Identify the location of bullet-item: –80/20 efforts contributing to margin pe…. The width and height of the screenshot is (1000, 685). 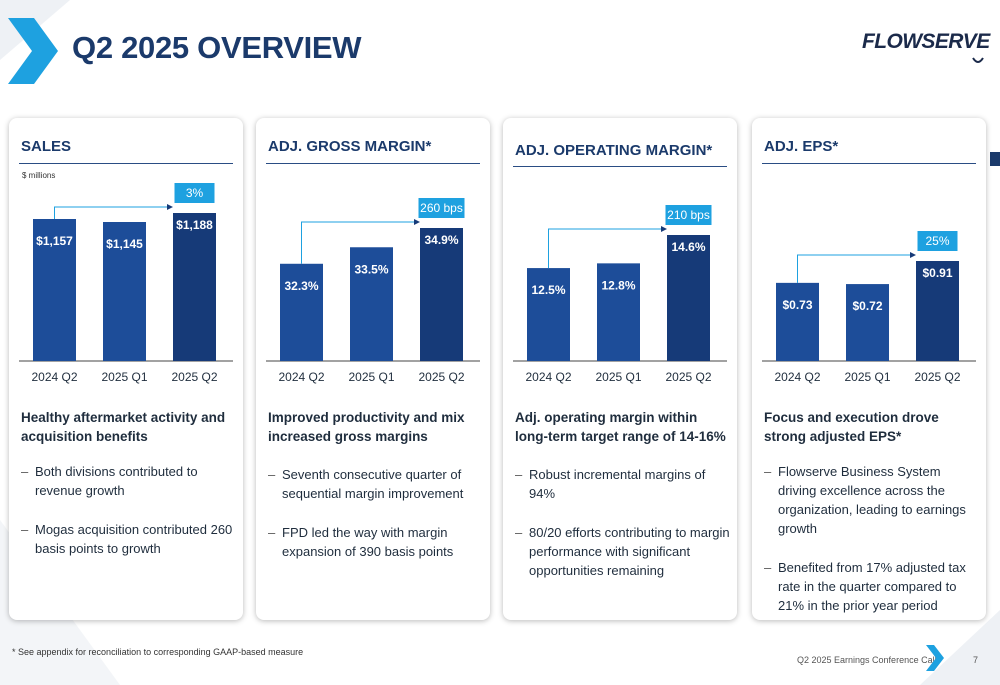
(622, 551).